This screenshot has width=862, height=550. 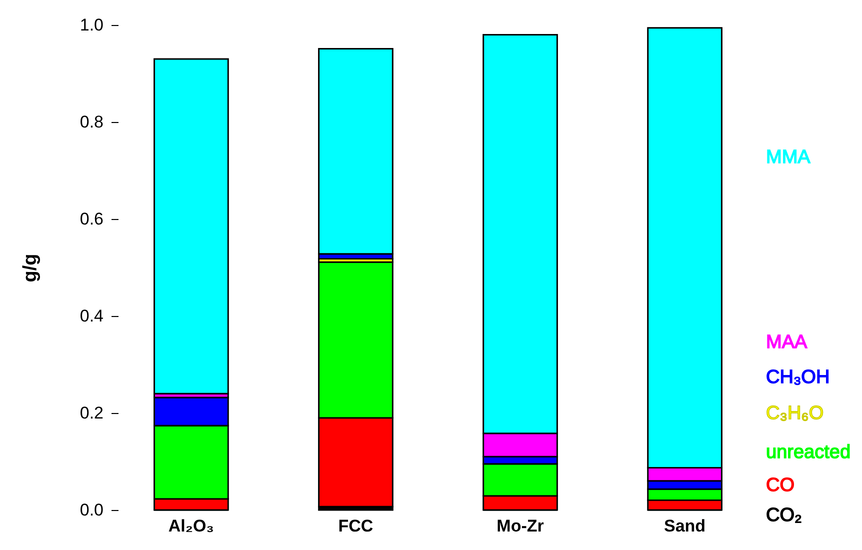 I want to click on x-tick-label: Sand, so click(x=685, y=526).